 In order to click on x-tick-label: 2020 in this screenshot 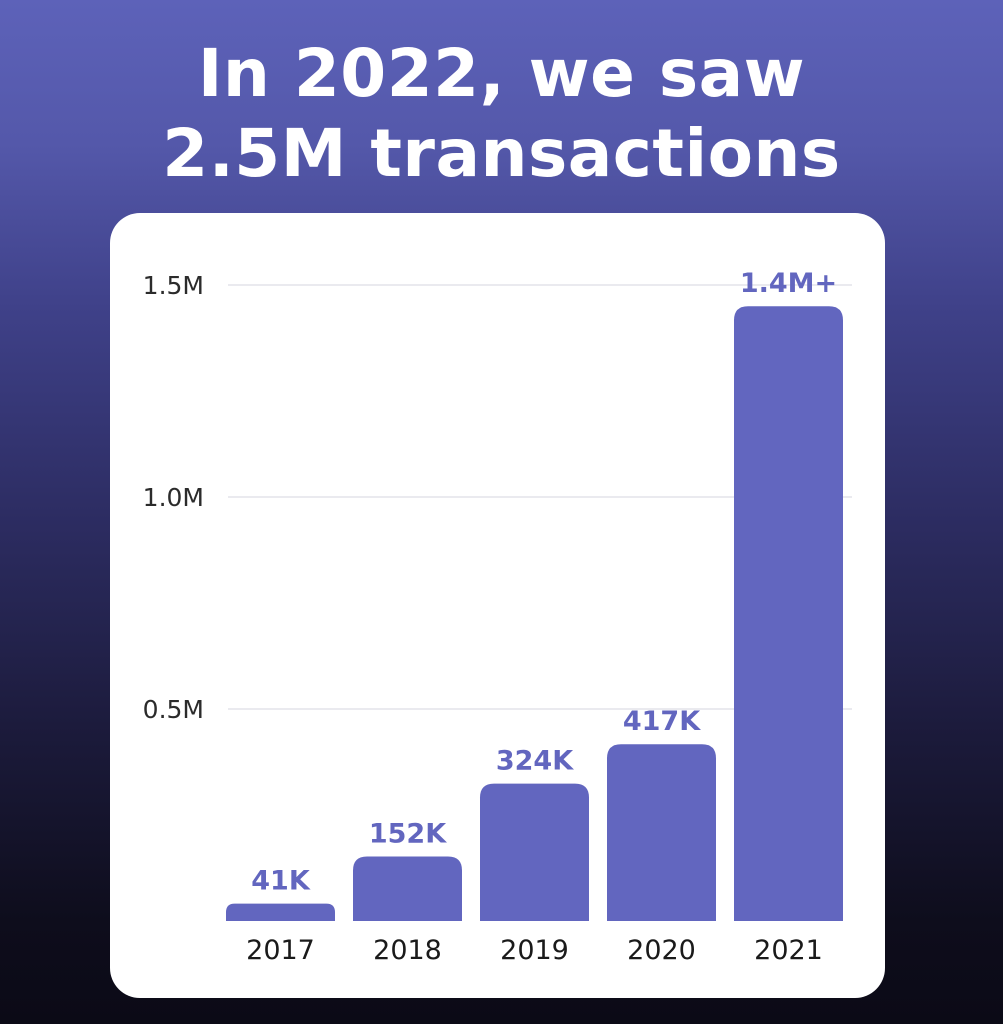, I will do `click(661, 950)`.